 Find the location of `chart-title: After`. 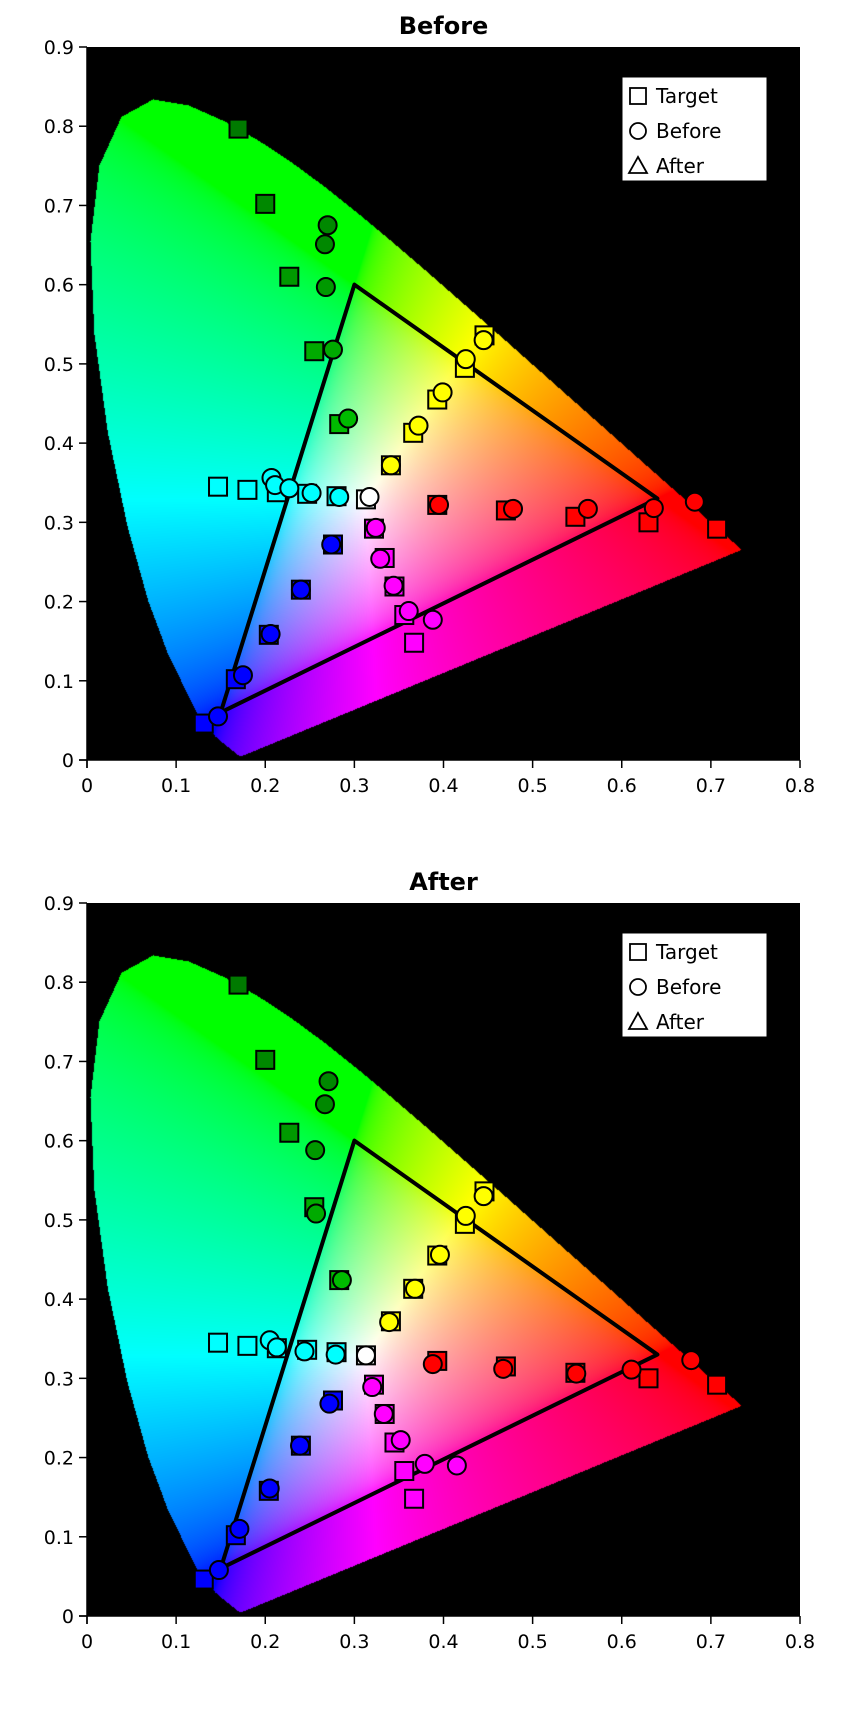

chart-title: After is located at coordinates (443, 882).